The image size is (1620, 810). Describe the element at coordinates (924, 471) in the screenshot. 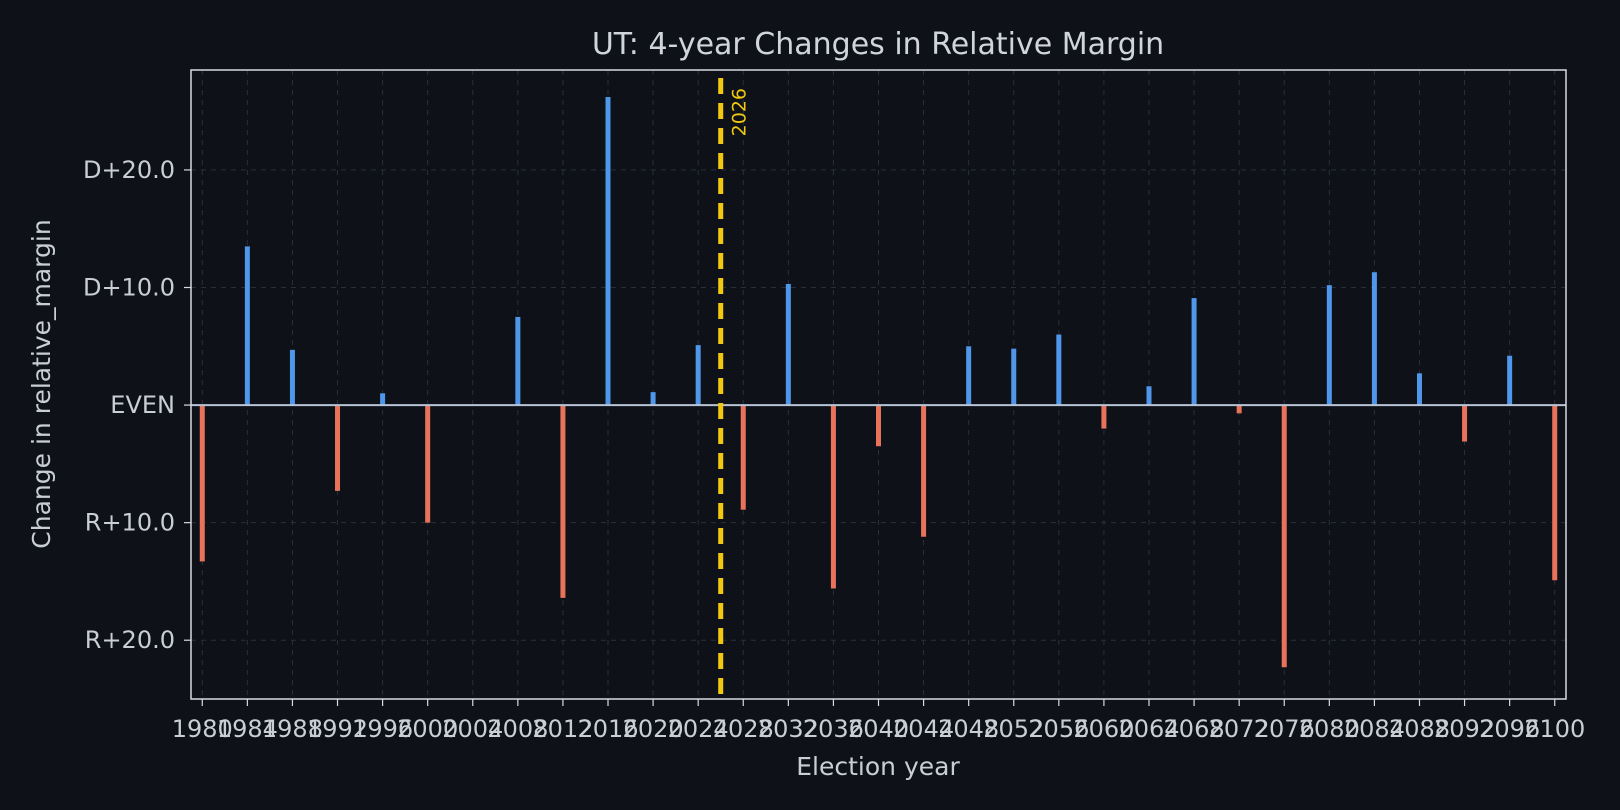

I see `bar-2044` at that location.